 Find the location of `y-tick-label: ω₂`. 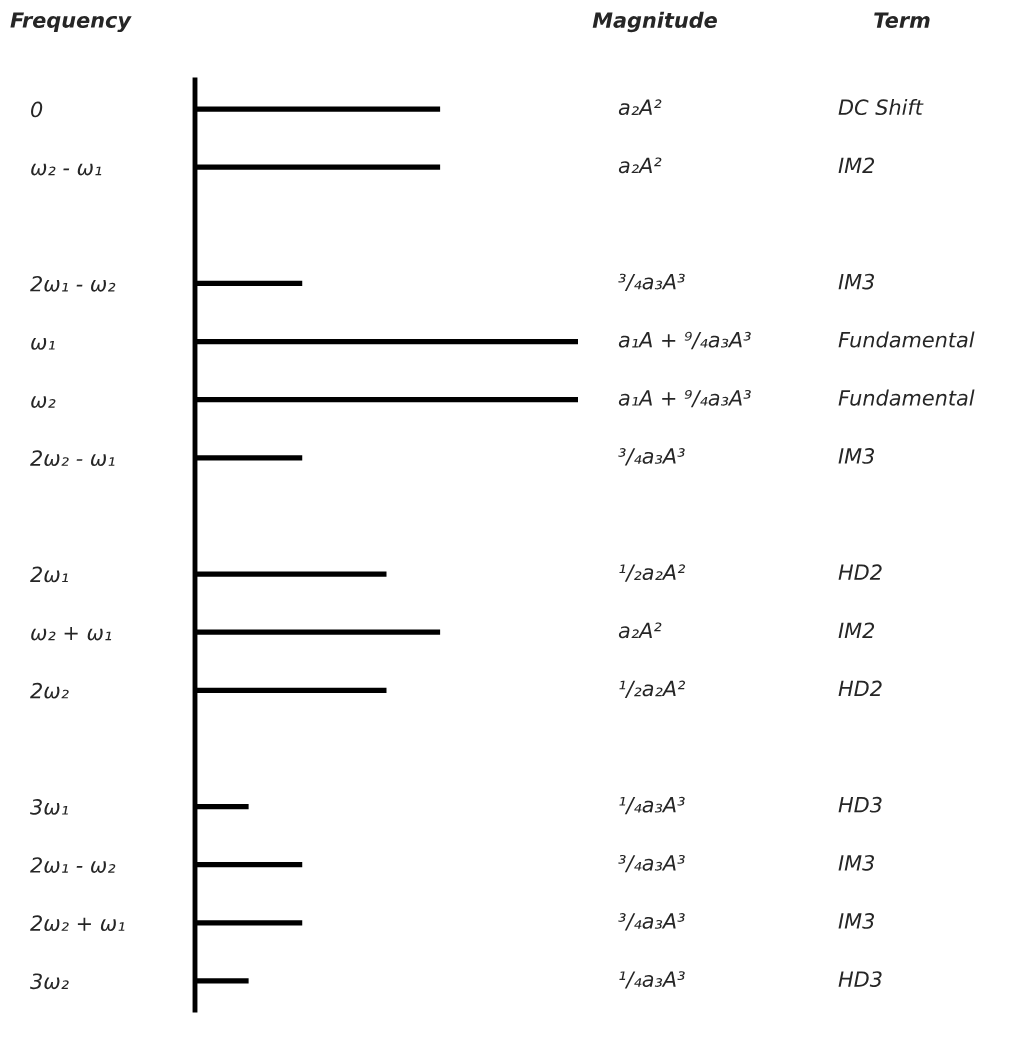

y-tick-label: ω₂ is located at coordinates (43, 402).